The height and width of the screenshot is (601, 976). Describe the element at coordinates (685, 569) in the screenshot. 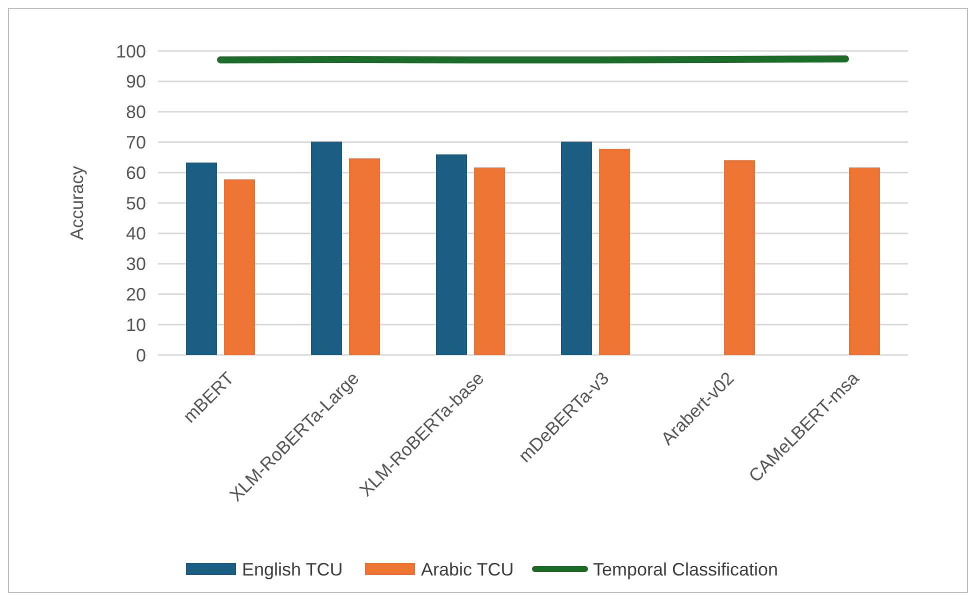

I see `legend-label: Temporal Classification` at that location.